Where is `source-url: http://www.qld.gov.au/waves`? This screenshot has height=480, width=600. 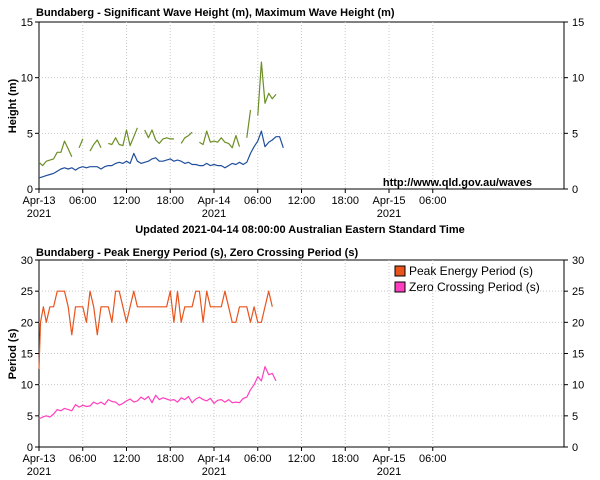
source-url: http://www.qld.gov.au/waves is located at coordinates (457, 183).